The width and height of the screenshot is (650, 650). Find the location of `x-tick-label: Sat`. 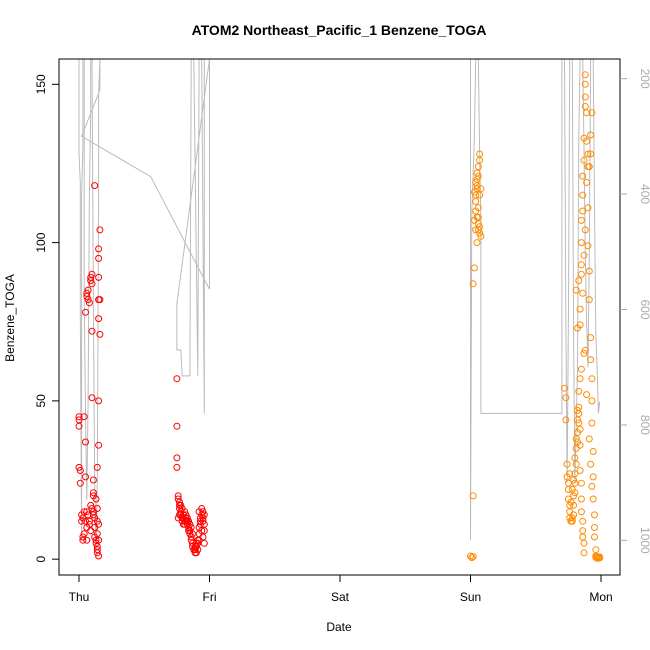

x-tick-label: Sat is located at coordinates (340, 597).